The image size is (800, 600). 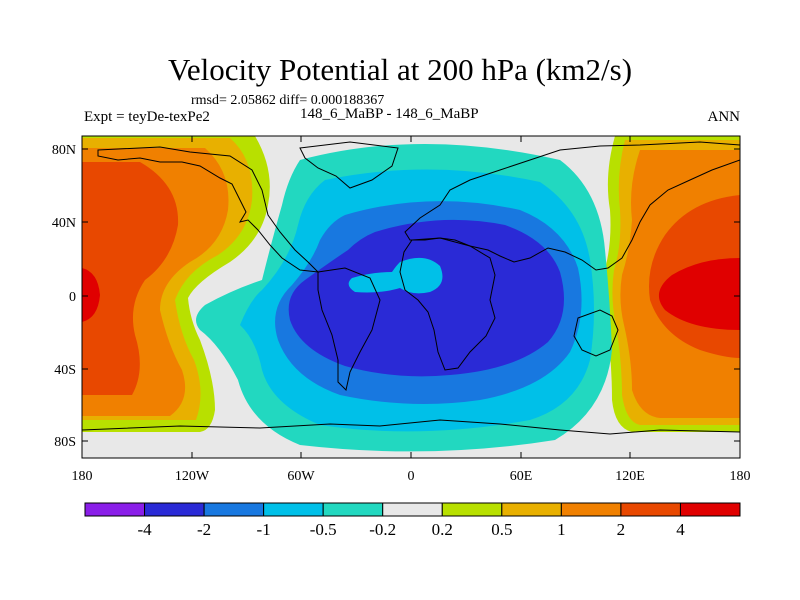 I want to click on colorbar-label: -1, so click(x=264, y=529).